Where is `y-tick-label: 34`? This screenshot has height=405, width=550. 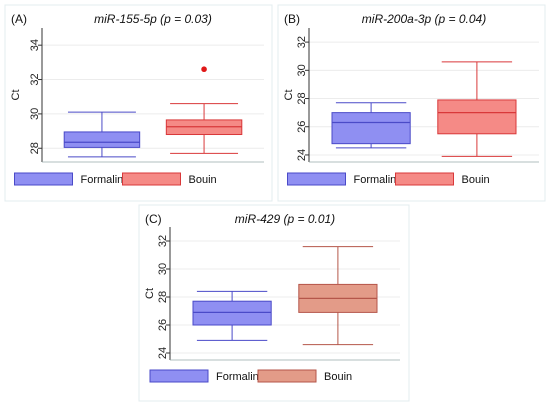 y-tick-label: 34 is located at coordinates (35, 45).